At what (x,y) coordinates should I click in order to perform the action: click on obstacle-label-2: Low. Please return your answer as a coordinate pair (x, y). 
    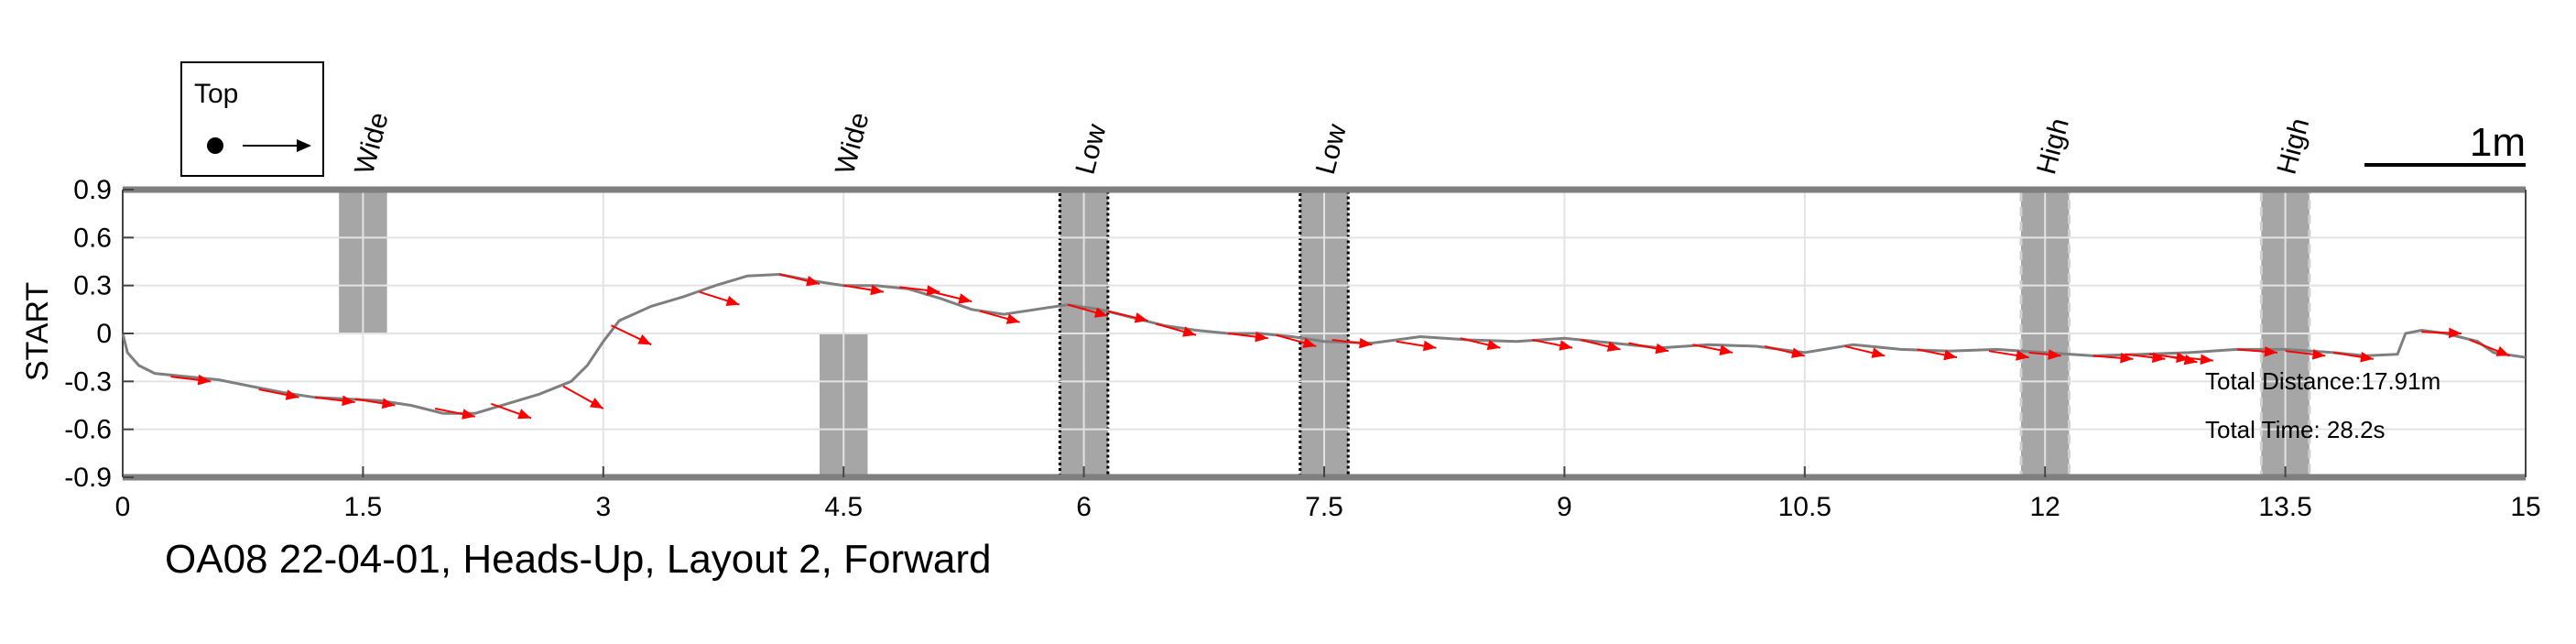
    Looking at the image, I should click on (1091, 150).